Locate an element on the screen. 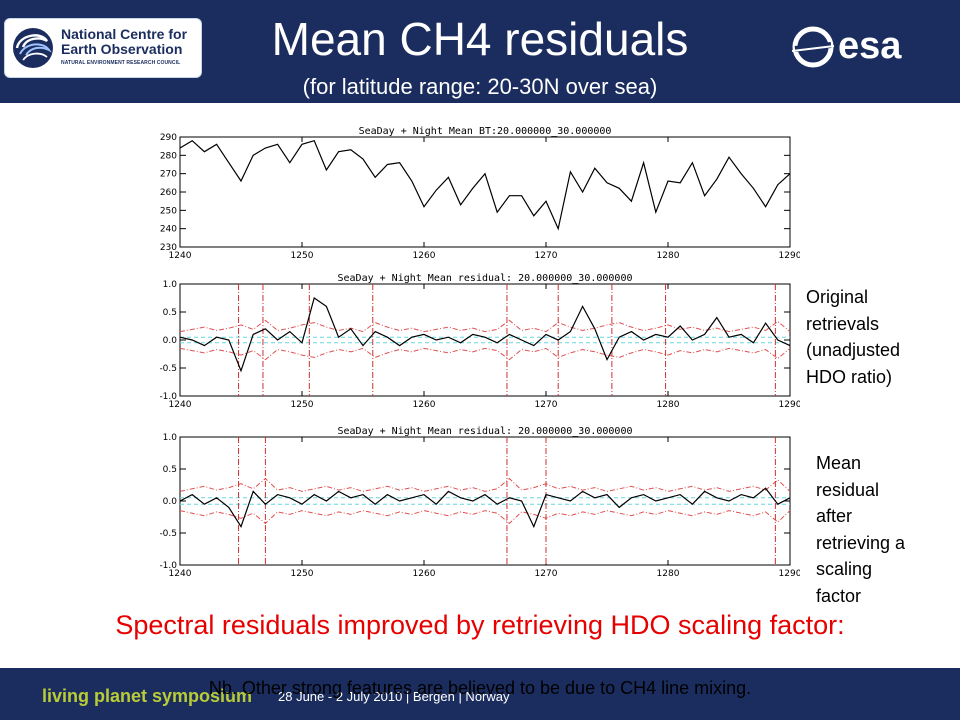 The width and height of the screenshot is (960, 720). mean-label-line: Mean is located at coordinates (839, 463).